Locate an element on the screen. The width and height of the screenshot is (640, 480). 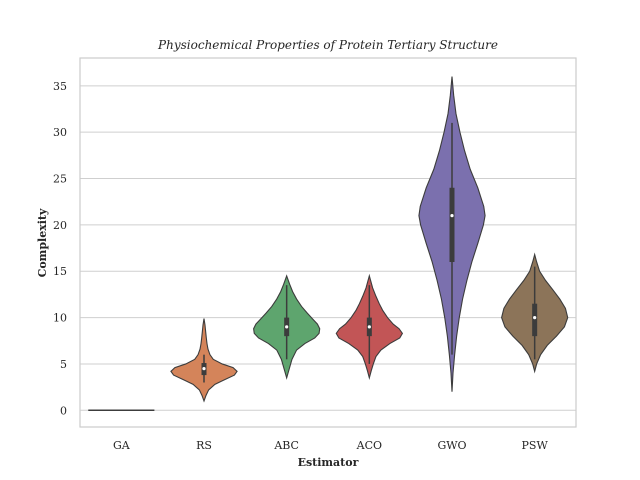
violin-median-abc is located at coordinates (287, 327).